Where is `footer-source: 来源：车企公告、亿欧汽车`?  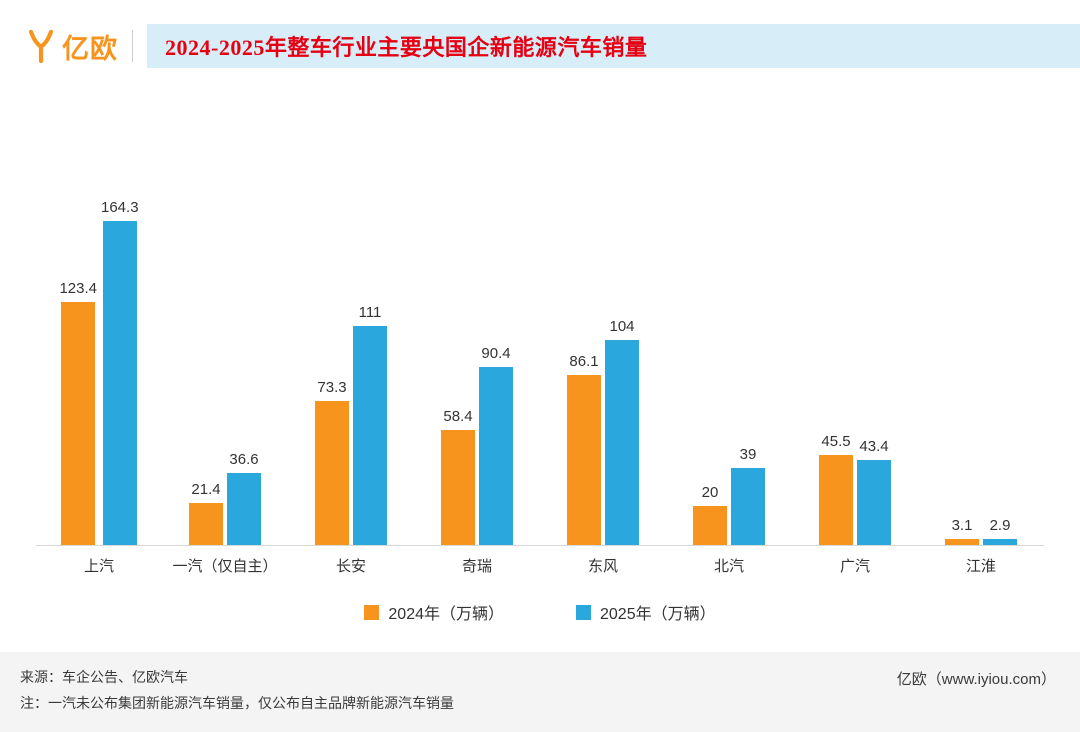 footer-source: 来源：车企公告、亿欧汽车 is located at coordinates (104, 677).